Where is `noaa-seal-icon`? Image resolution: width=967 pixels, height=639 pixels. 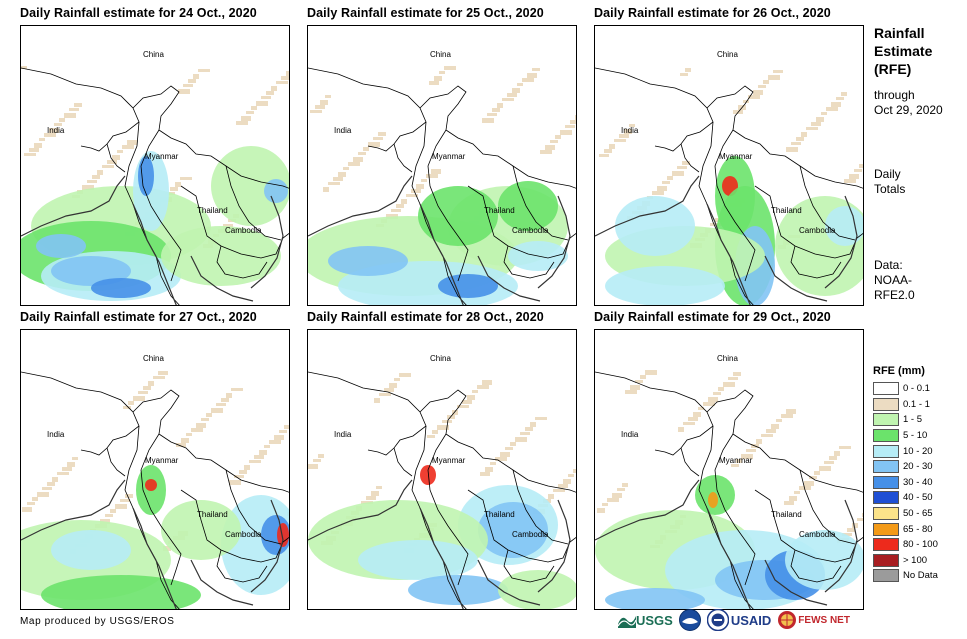 noaa-seal-icon is located at coordinates (689, 620).